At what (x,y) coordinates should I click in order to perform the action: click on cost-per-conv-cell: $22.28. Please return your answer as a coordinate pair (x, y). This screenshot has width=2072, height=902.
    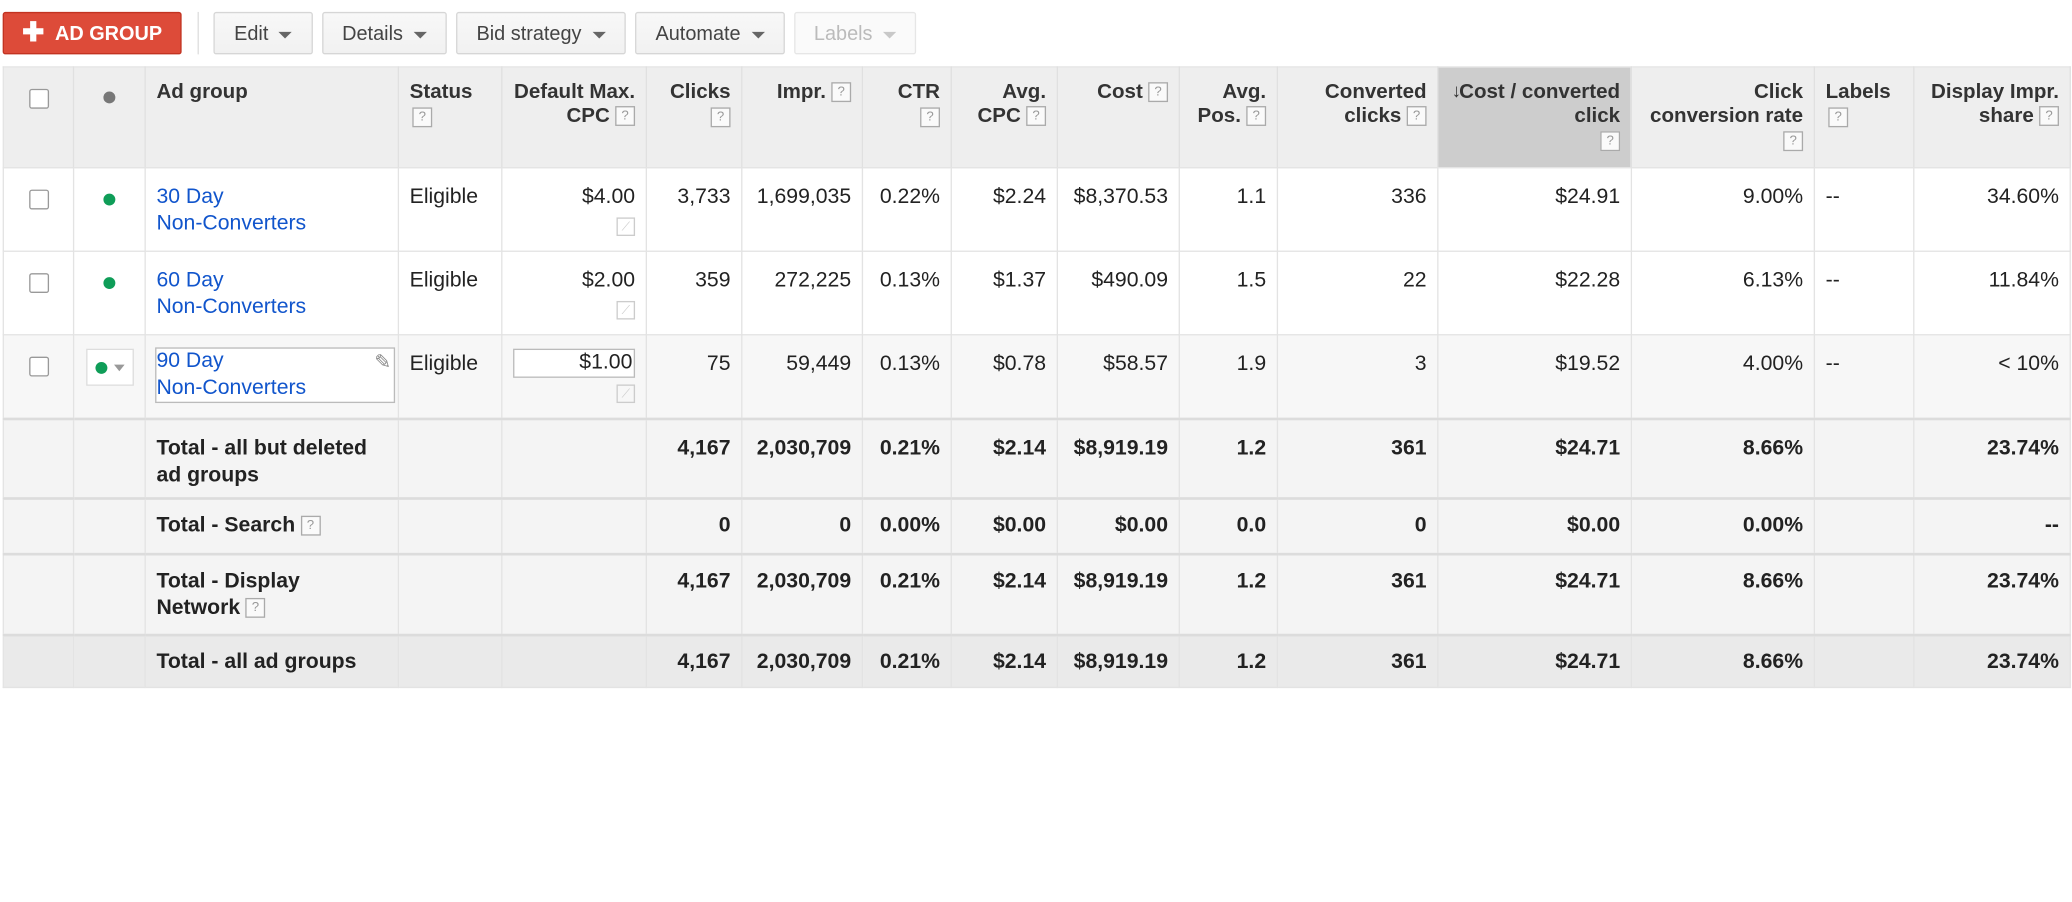
    Looking at the image, I should click on (1535, 293).